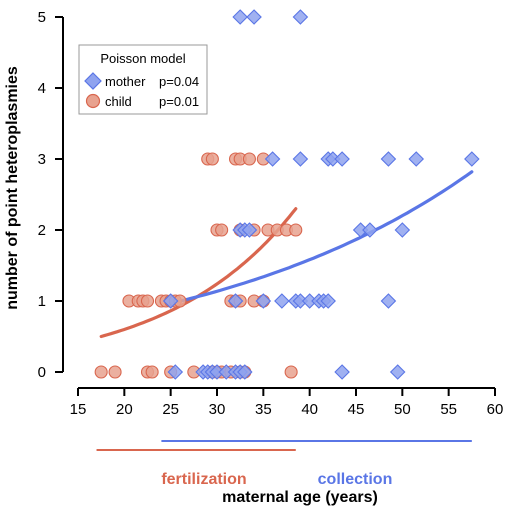 This screenshot has width=512, height=512. Describe the element at coordinates (356, 409) in the screenshot. I see `x-tick-label: 45` at that location.